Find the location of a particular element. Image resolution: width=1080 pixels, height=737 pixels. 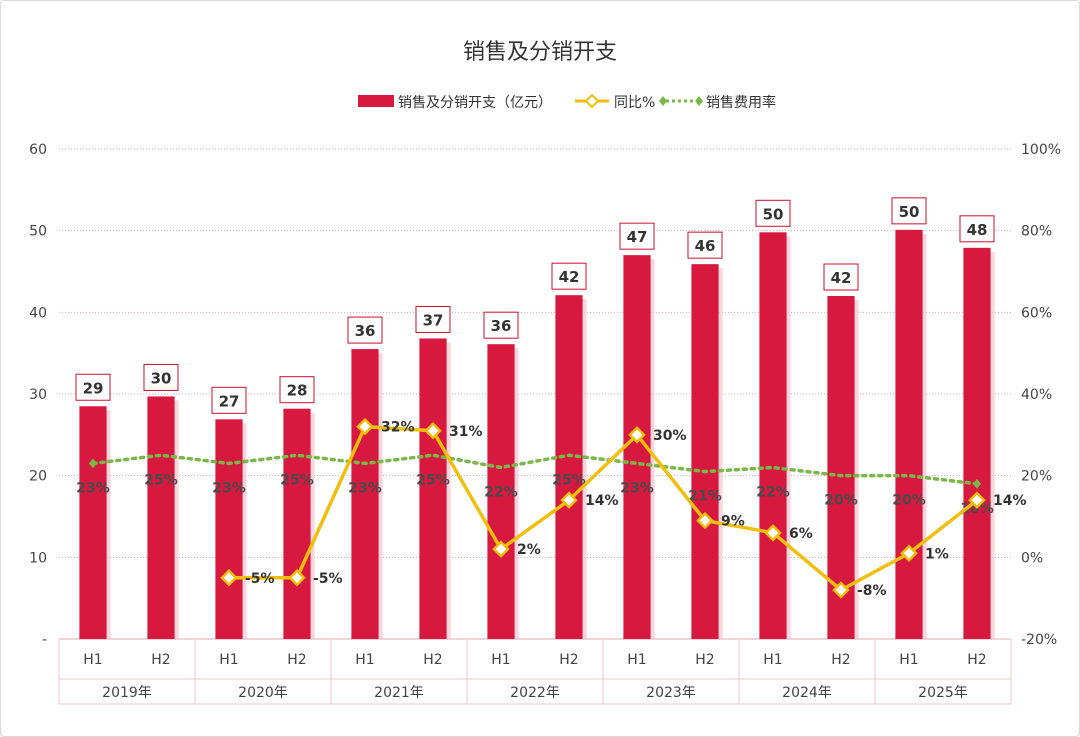

right-tick-label: 60% is located at coordinates (1036, 313).